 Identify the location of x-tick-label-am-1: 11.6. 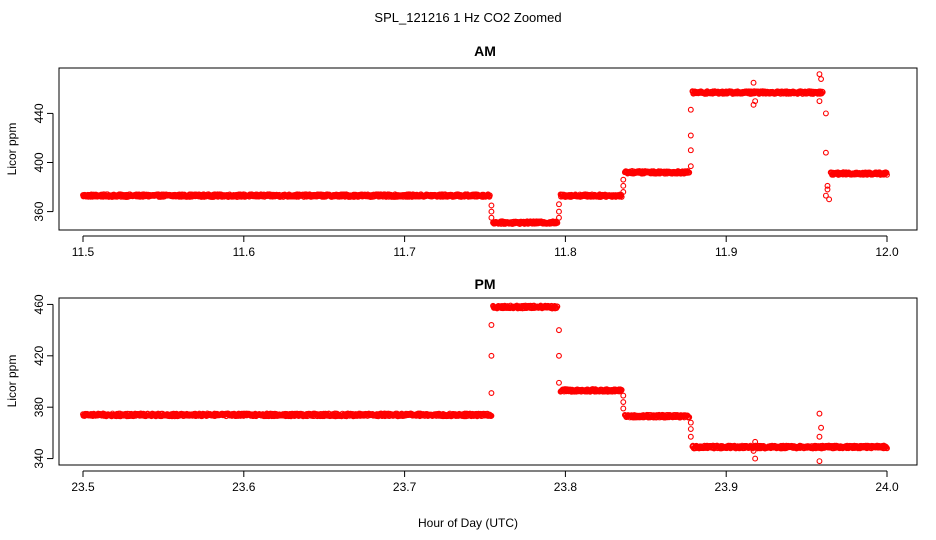
(244, 252).